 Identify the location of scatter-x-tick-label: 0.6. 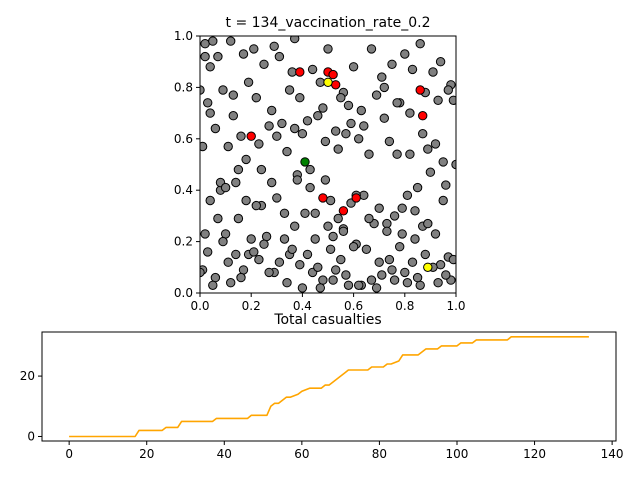
(353, 306).